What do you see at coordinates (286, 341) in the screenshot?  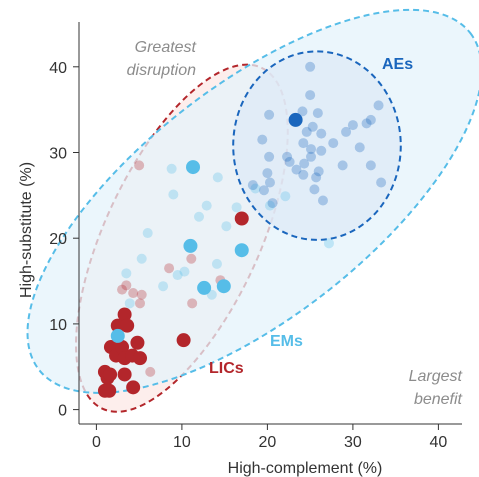 I see `group-label-ems: EMs` at bounding box center [286, 341].